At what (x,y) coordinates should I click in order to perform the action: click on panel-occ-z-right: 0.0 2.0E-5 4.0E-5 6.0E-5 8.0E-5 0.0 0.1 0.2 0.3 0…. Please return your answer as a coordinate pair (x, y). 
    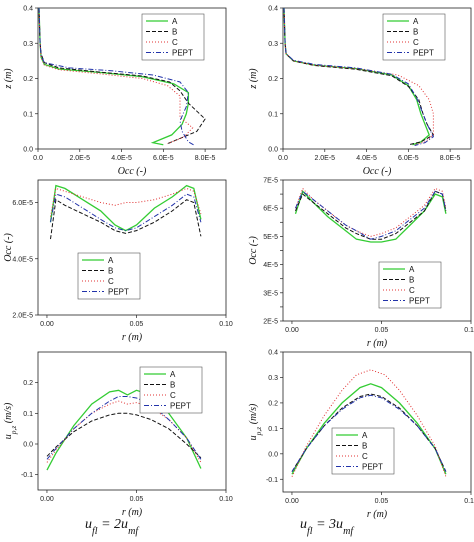
    Looking at the image, I should click on (360, 91).